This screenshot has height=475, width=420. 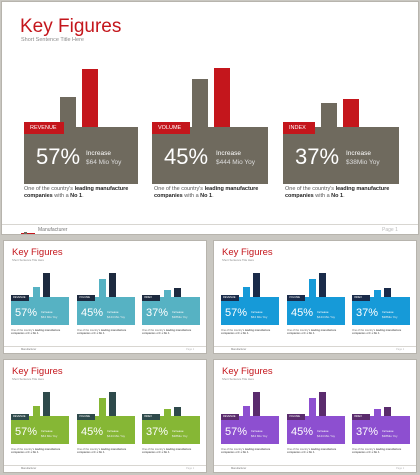 What do you see at coordinates (15, 350) in the screenshot?
I see `manufacturer-logo-icon` at bounding box center [15, 350].